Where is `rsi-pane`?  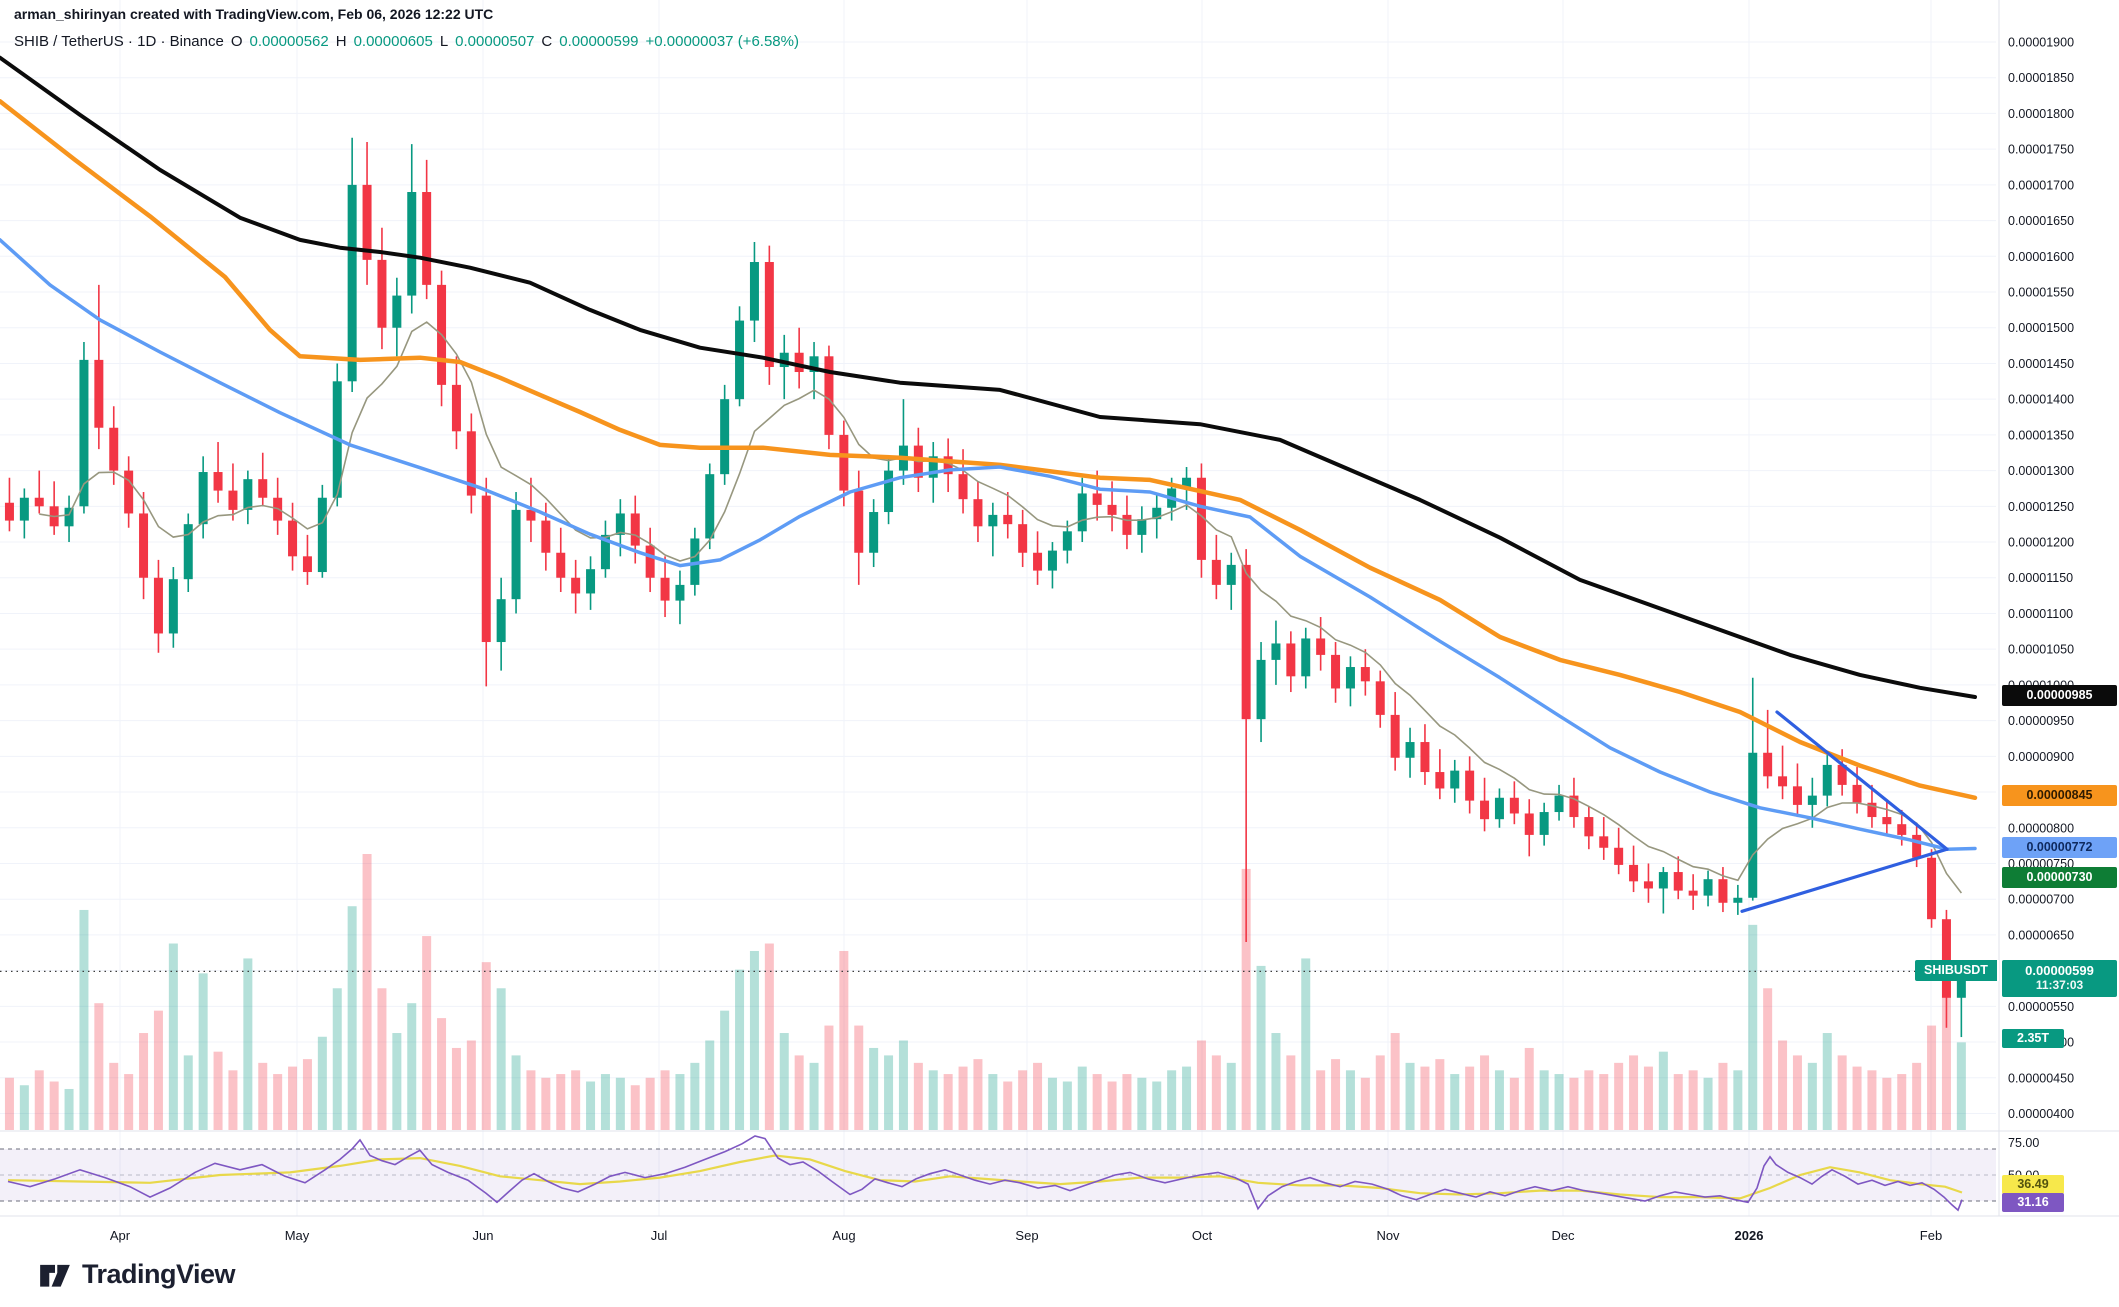
rsi-pane is located at coordinates (998, 1173).